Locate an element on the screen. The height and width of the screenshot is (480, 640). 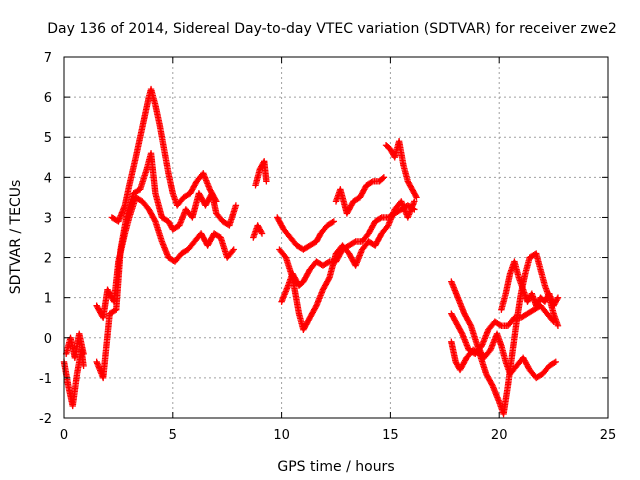
y-tick-label: 1 is located at coordinates (48, 299).